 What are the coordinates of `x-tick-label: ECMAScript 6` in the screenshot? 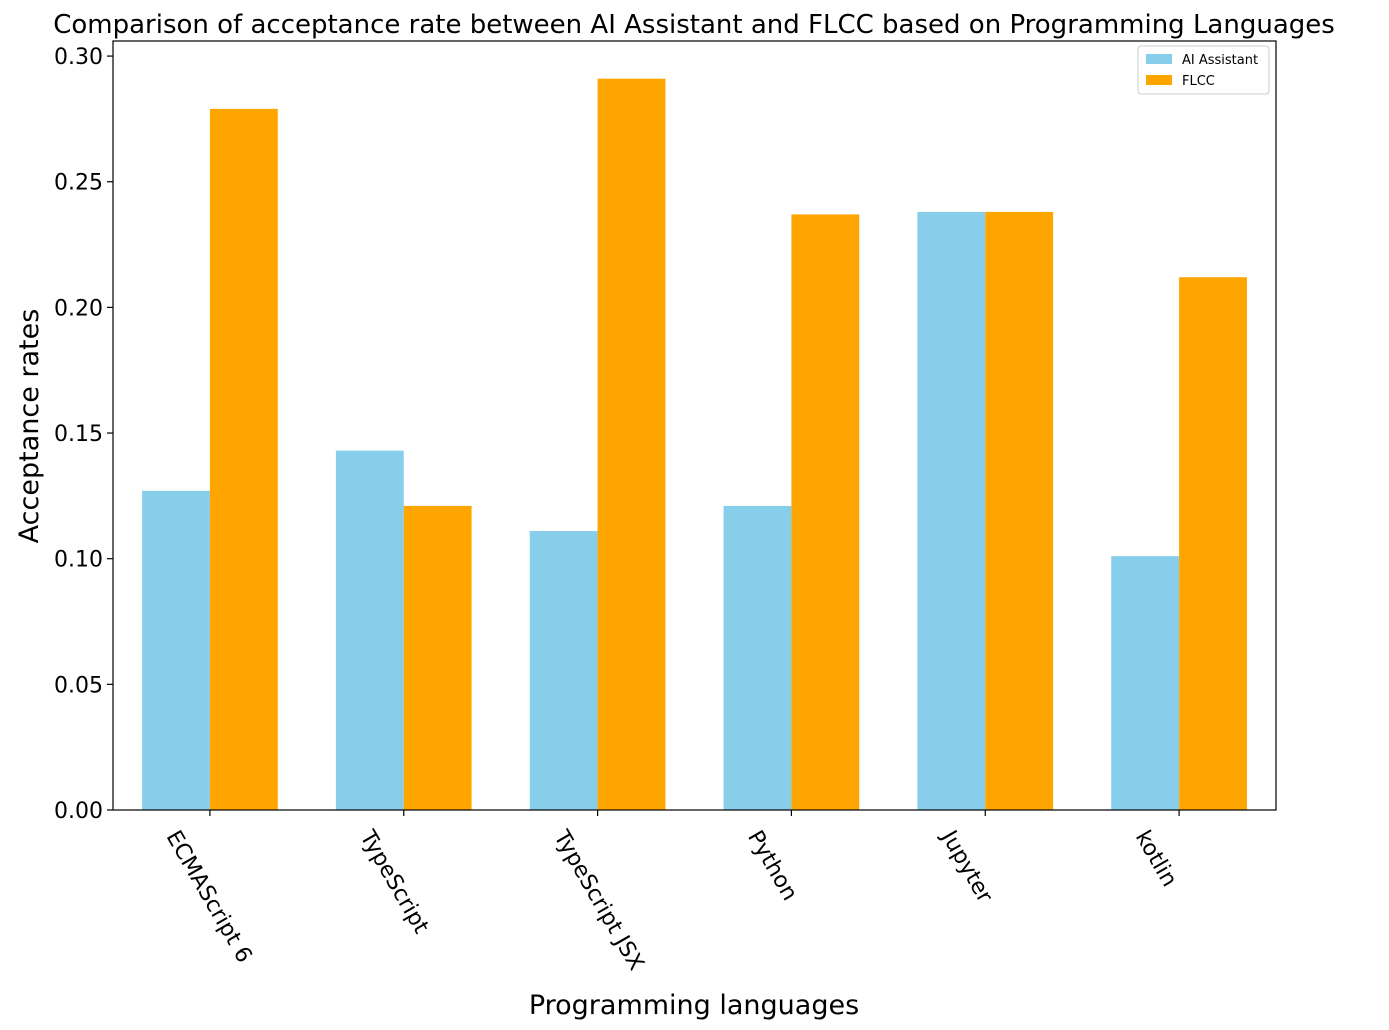 It's located at (209, 897).